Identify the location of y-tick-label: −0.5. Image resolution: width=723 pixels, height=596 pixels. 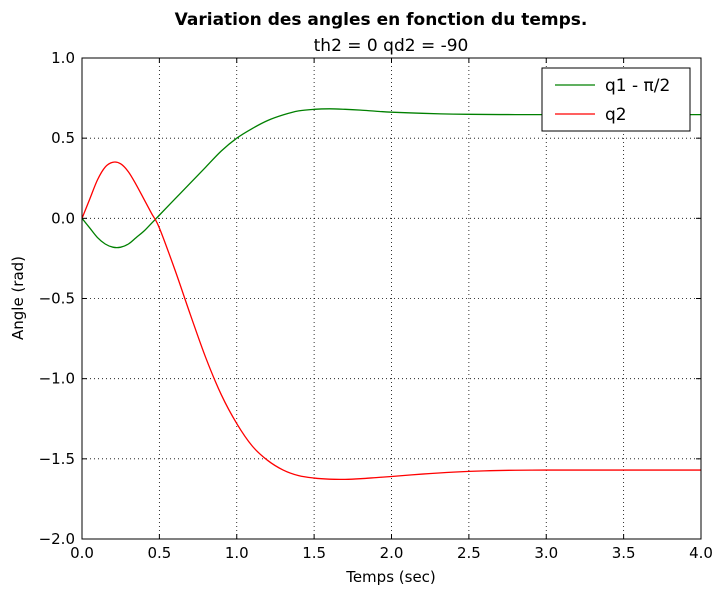
(57, 299).